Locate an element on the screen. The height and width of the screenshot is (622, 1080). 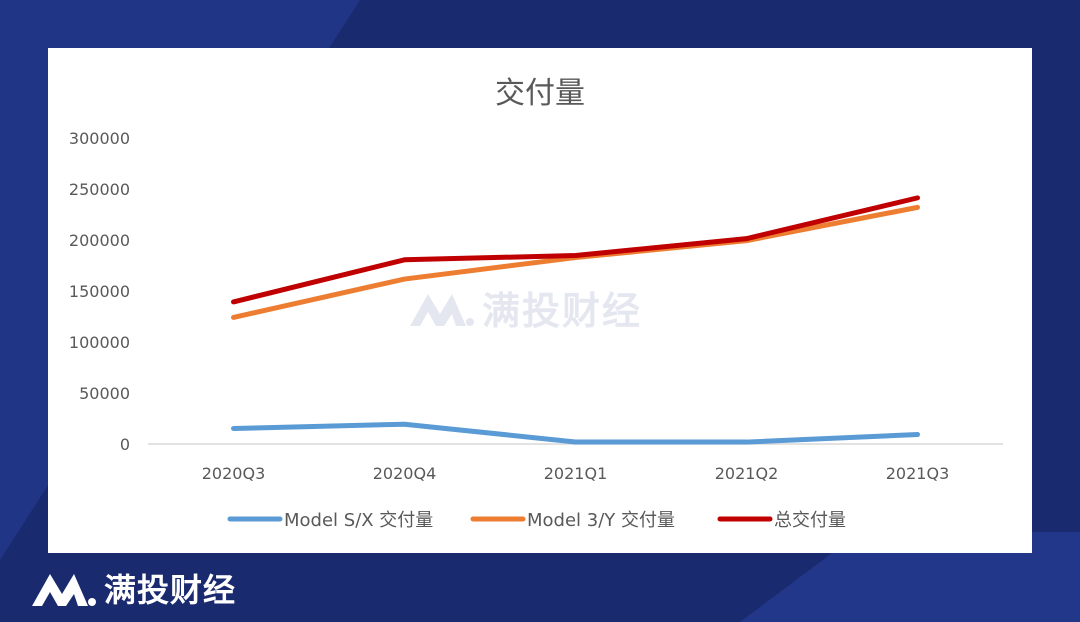
chart-title: 交付量 is located at coordinates (540, 93).